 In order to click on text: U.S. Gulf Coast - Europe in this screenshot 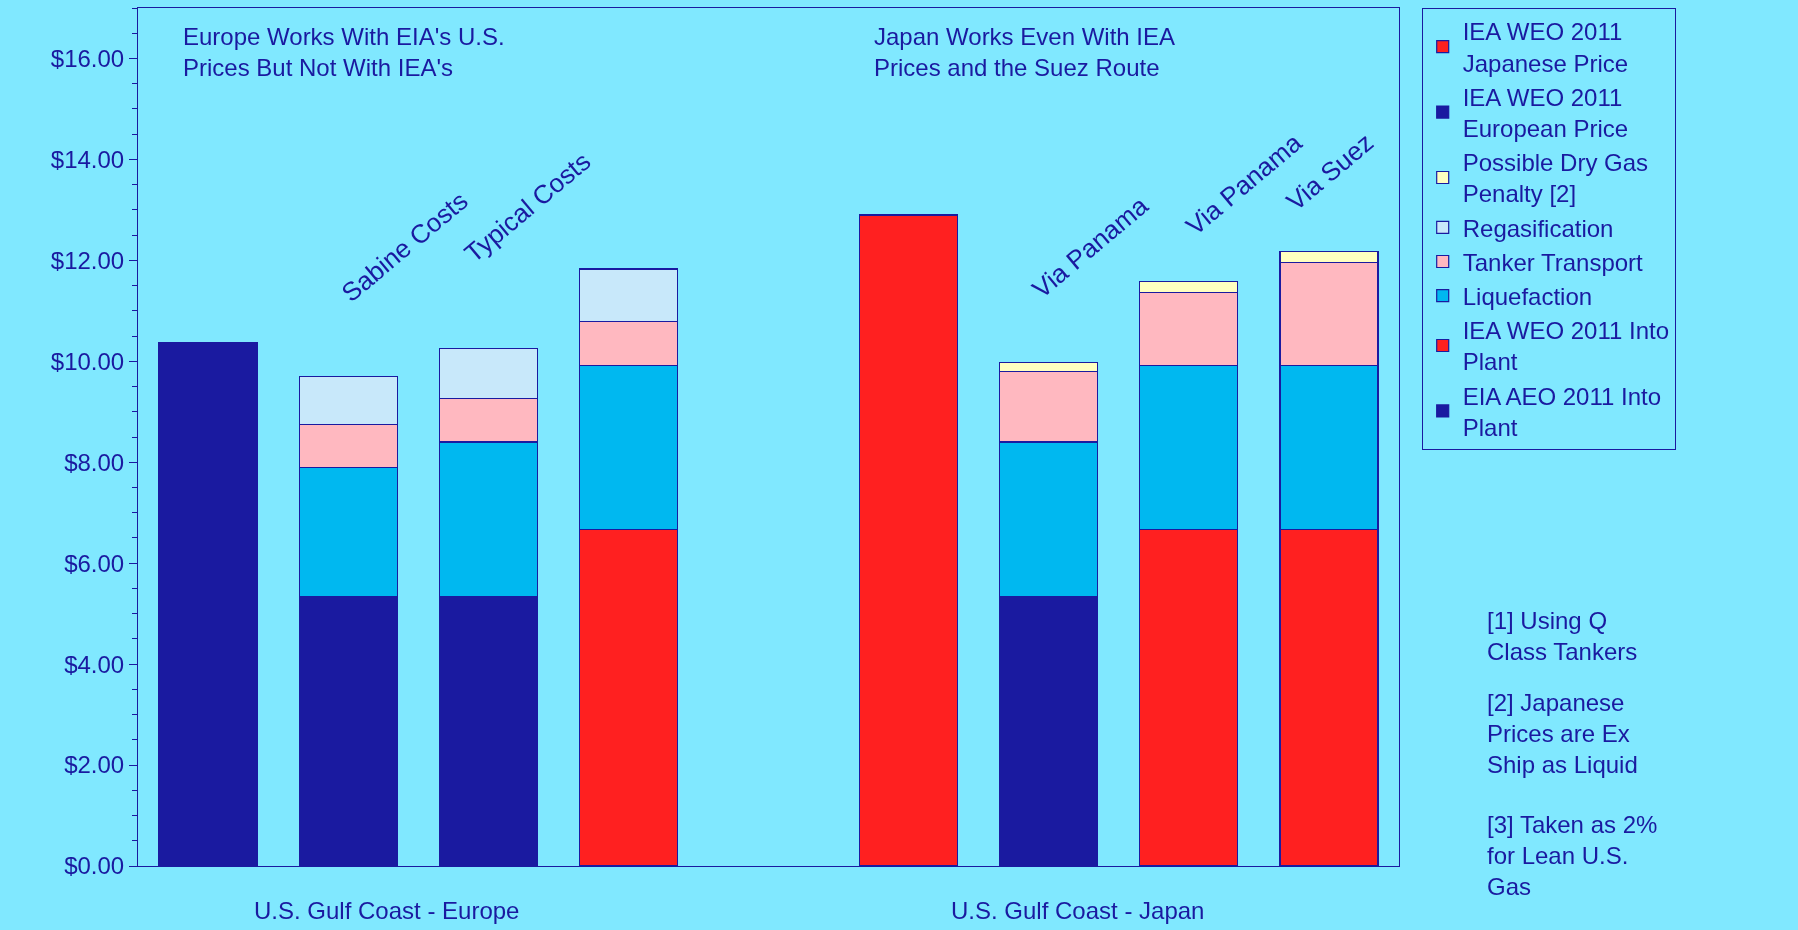, I will do `click(387, 910)`.